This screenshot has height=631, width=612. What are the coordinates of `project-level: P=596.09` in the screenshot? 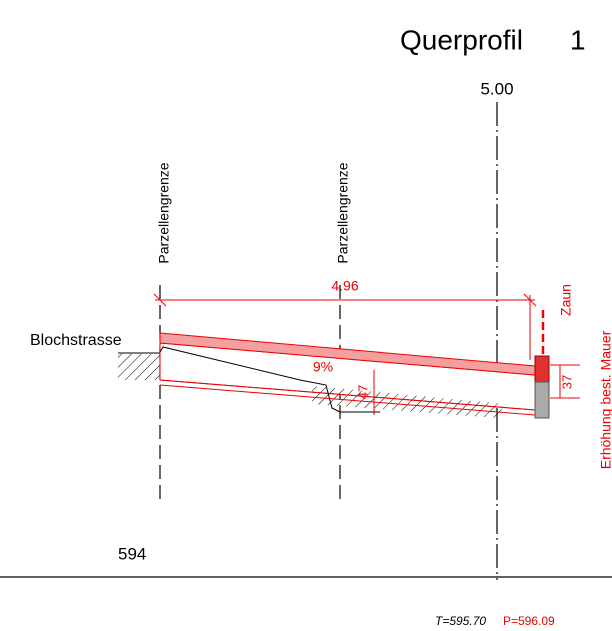 It's located at (529, 621).